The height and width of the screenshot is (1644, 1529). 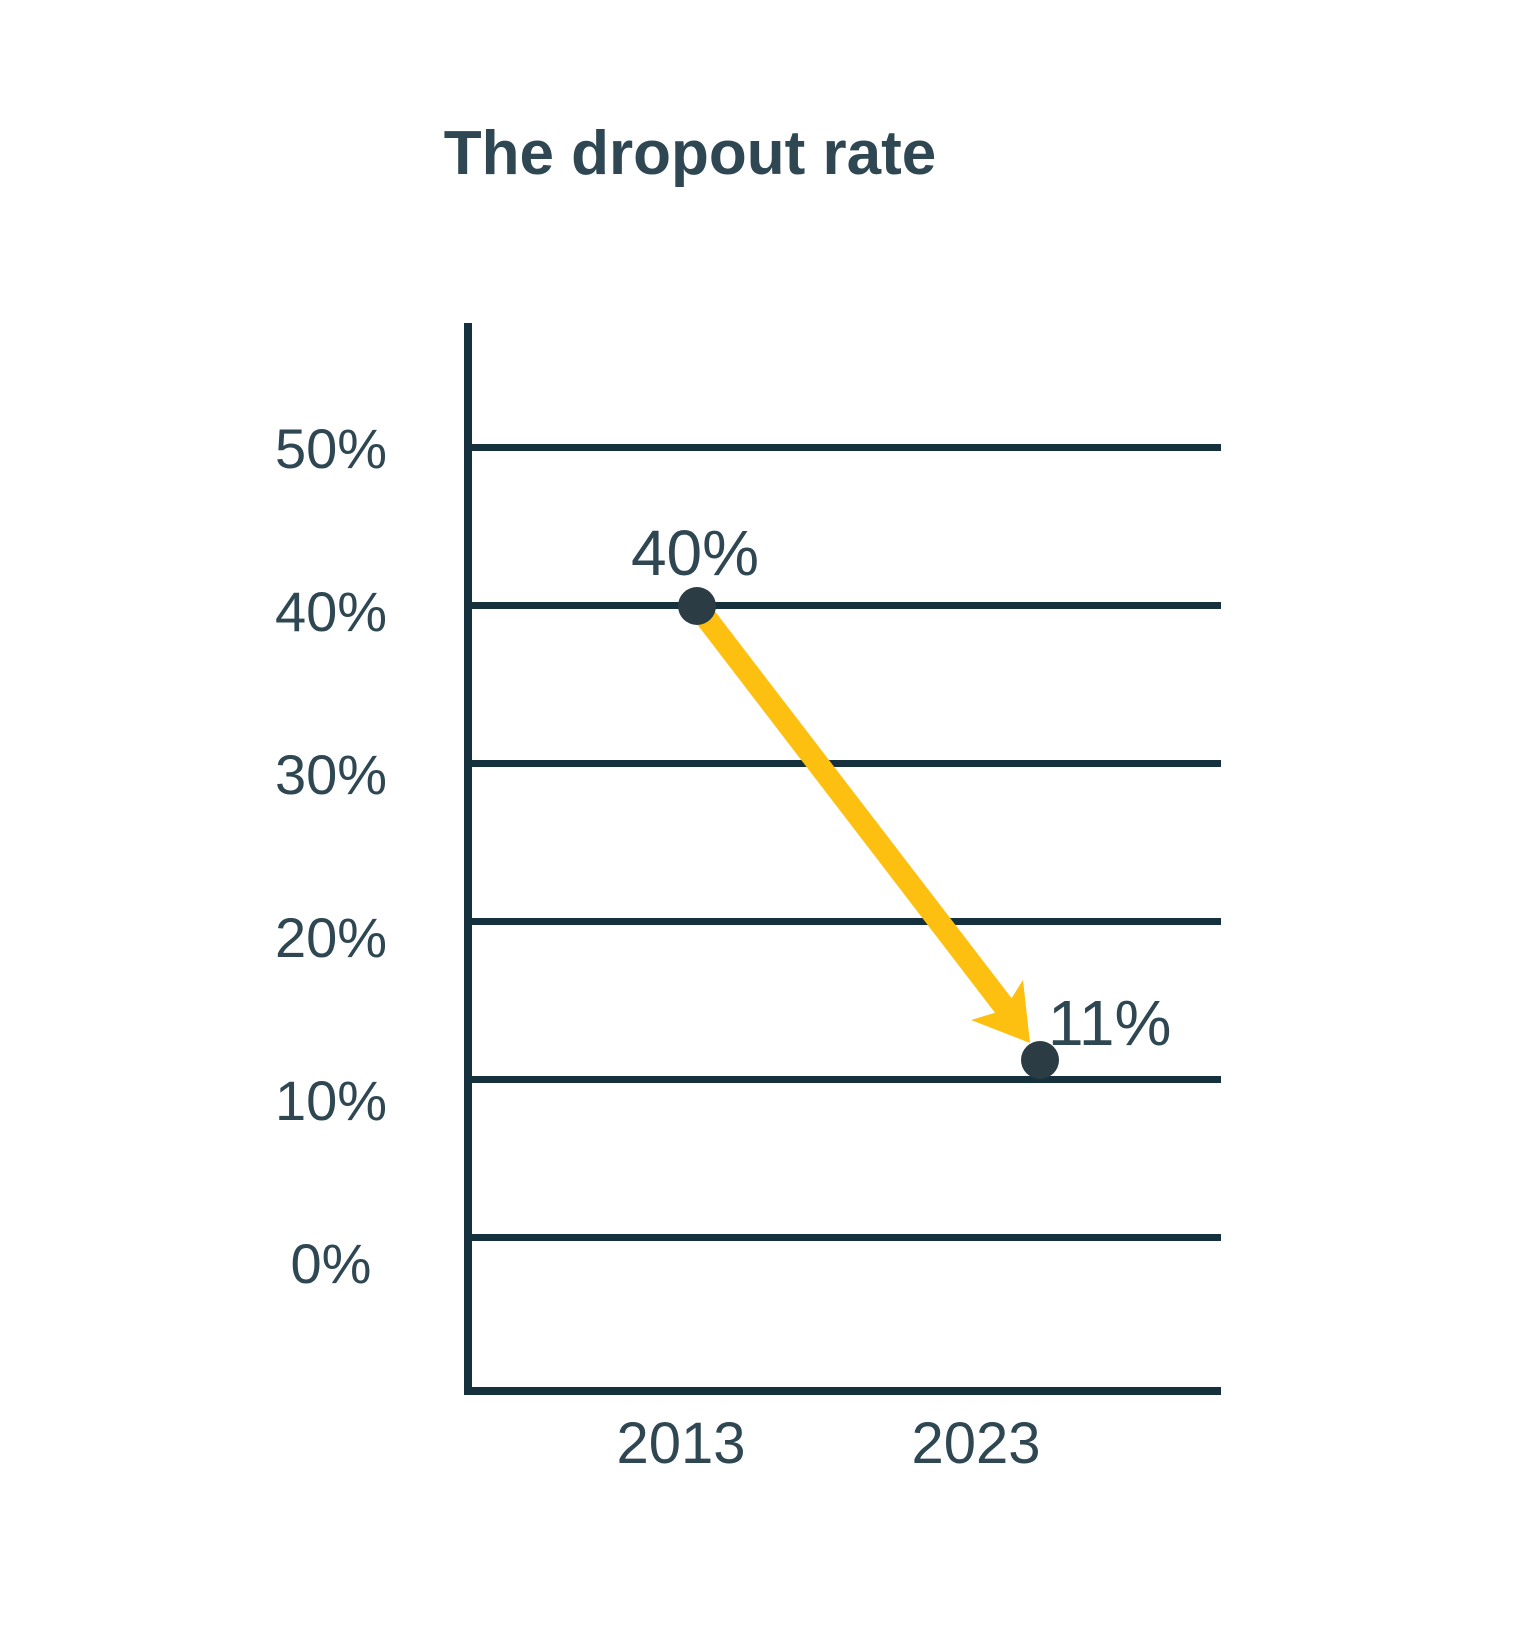 I want to click on ytick-10: 10%, so click(x=331, y=1100).